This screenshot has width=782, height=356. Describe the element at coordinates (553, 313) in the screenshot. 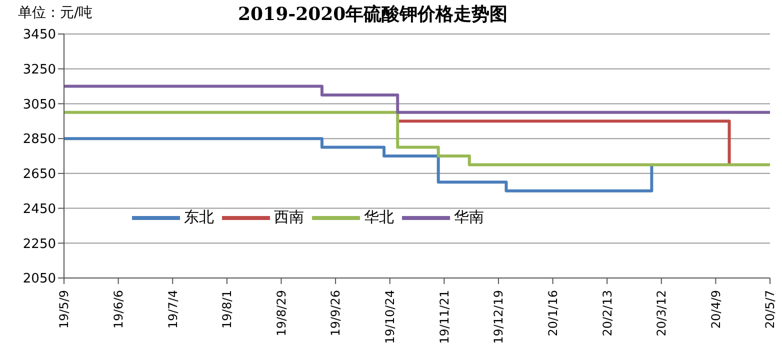

I see `x-tick-label: 20/1/16` at that location.